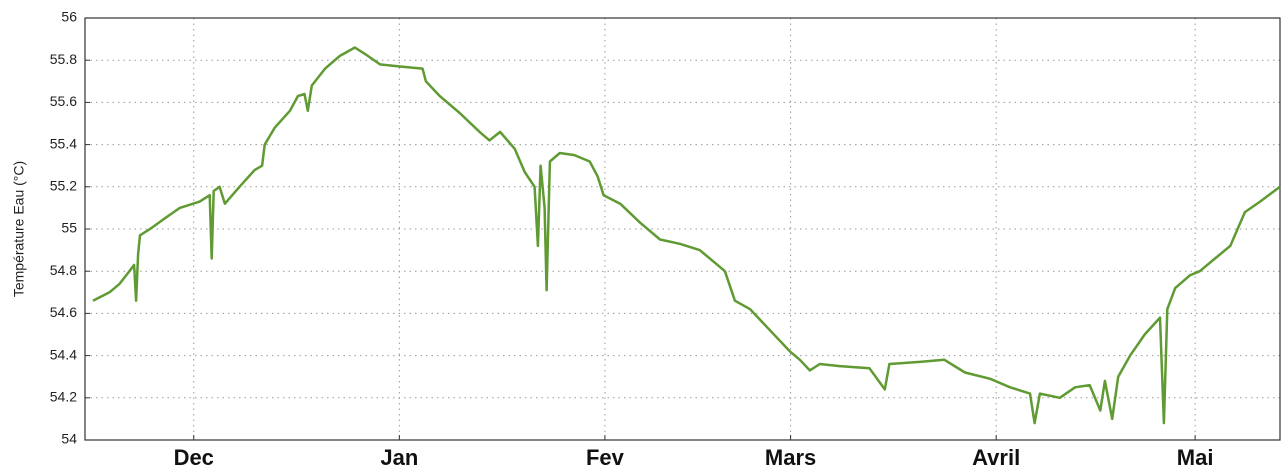  Describe the element at coordinates (1195, 457) in the screenshot. I see `x-tick-label: Mai` at that location.